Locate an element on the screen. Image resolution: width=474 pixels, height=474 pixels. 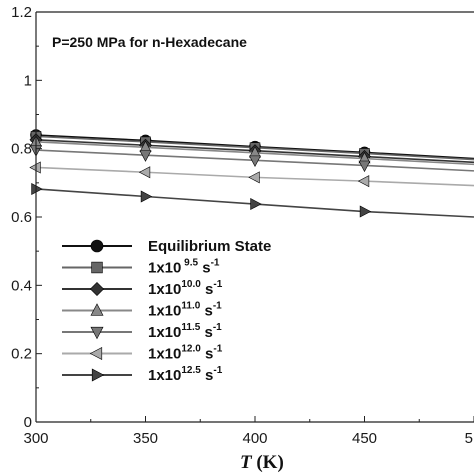
x-tick-label: 450 is located at coordinates (364, 438).